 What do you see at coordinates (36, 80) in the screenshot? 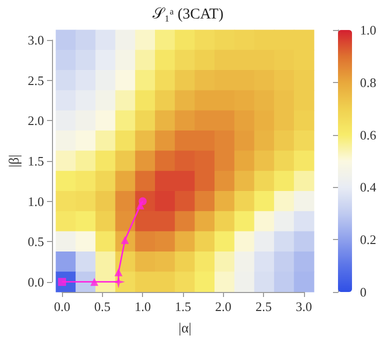
I see `y-tick-label: 2.5` at bounding box center [36, 80].